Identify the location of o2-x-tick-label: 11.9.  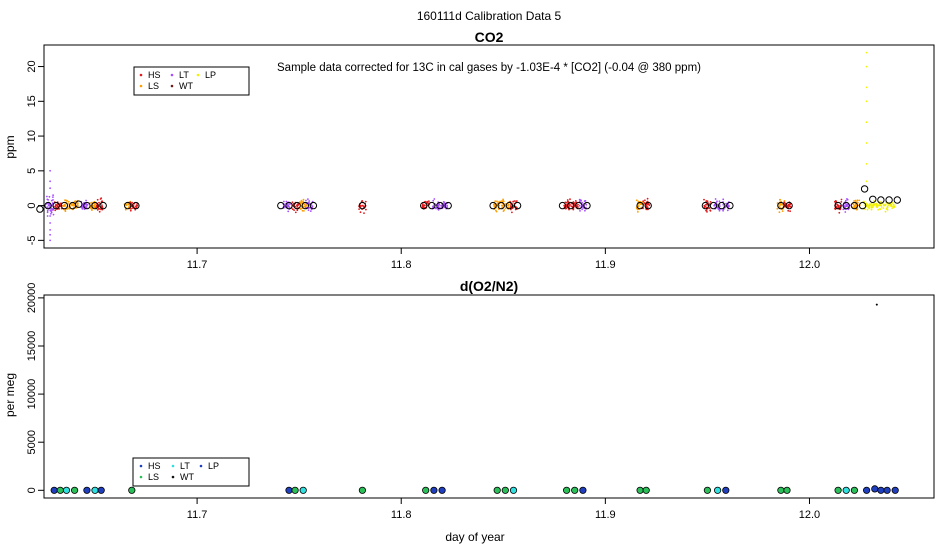
(605, 515).